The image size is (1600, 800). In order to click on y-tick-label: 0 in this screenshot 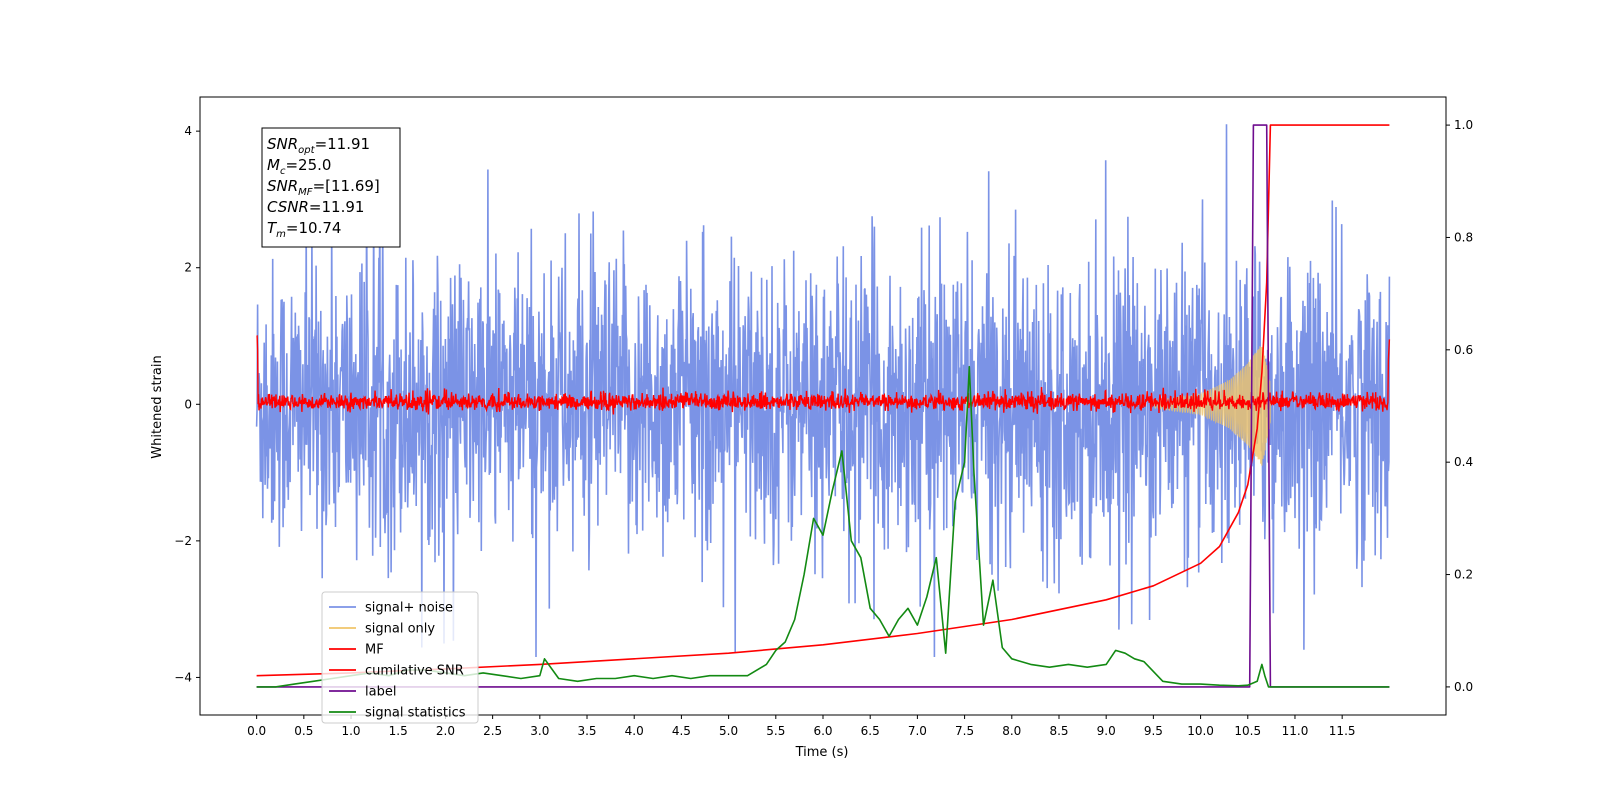, I will do `click(188, 404)`.